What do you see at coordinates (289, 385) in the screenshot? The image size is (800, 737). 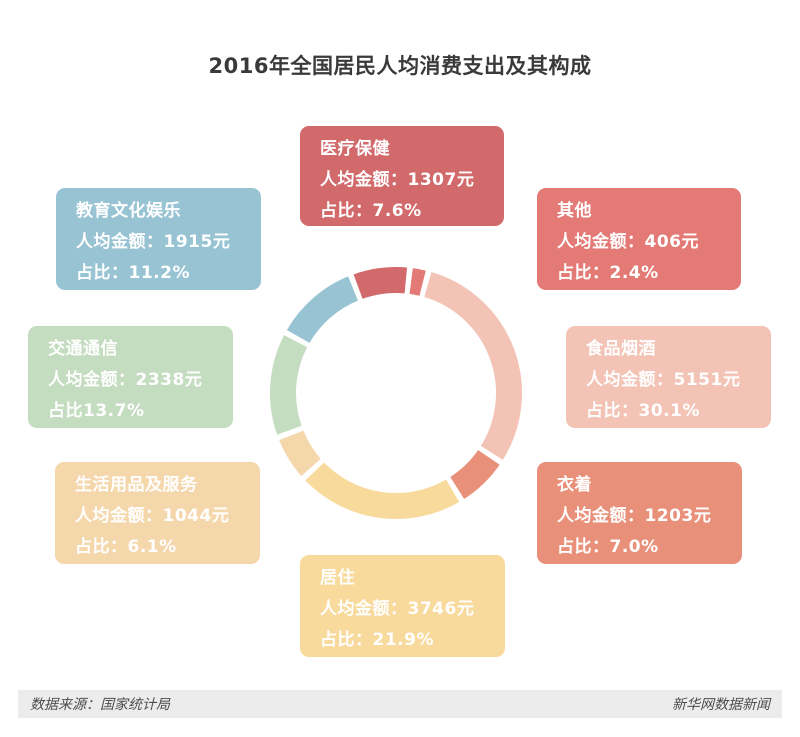 I see `slice-transport` at bounding box center [289, 385].